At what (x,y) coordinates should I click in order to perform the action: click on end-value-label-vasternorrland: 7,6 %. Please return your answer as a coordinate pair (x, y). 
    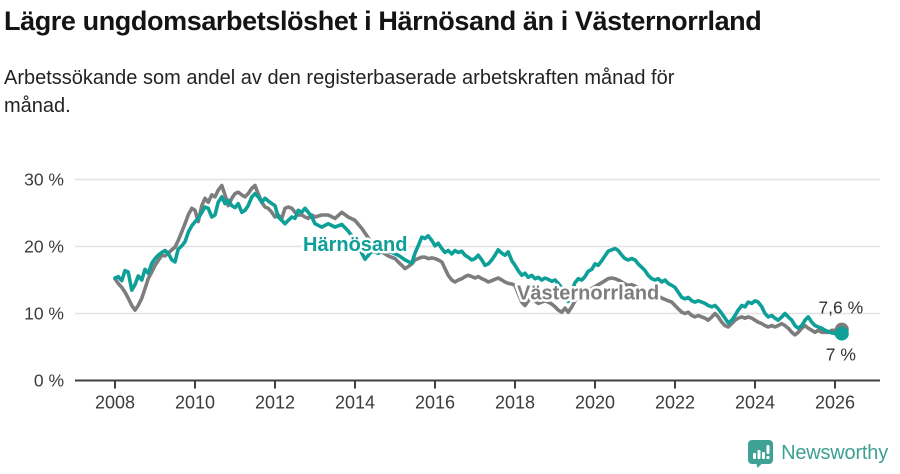
    Looking at the image, I should click on (840, 308).